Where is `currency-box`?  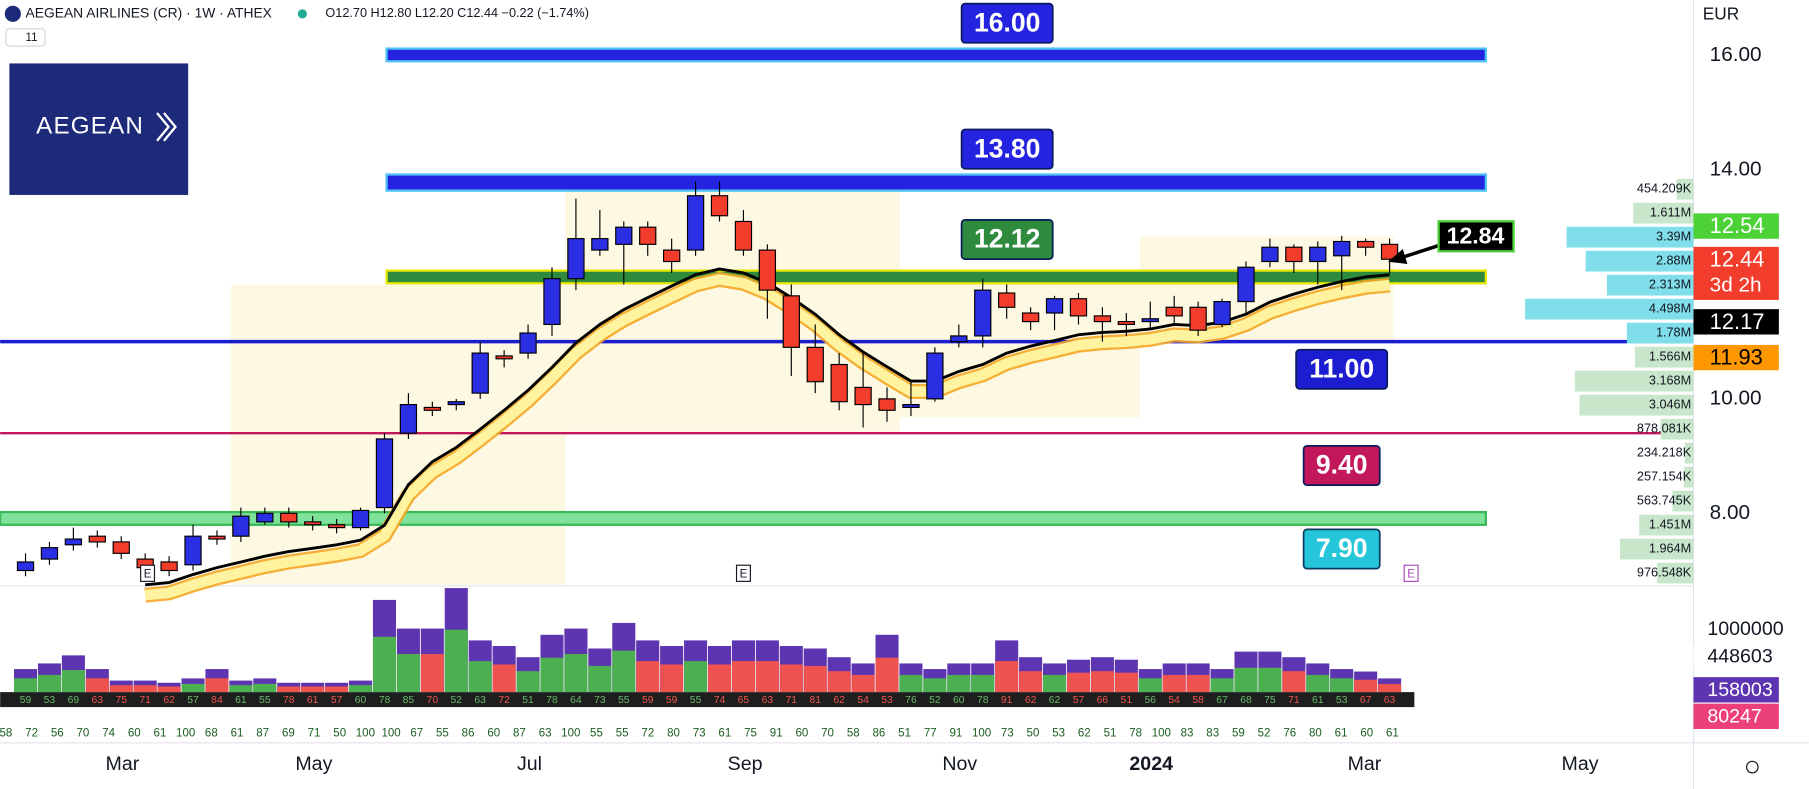
currency-box is located at coordinates (1750, 15).